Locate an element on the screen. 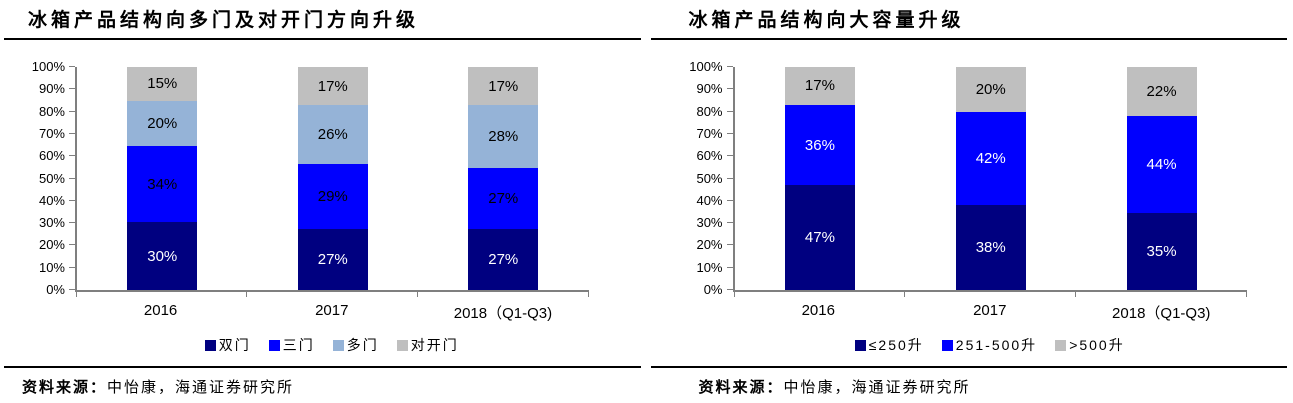 The image size is (1293, 403). chart-legend: ≤250升 251-500升 >500升 is located at coordinates (990, 345).